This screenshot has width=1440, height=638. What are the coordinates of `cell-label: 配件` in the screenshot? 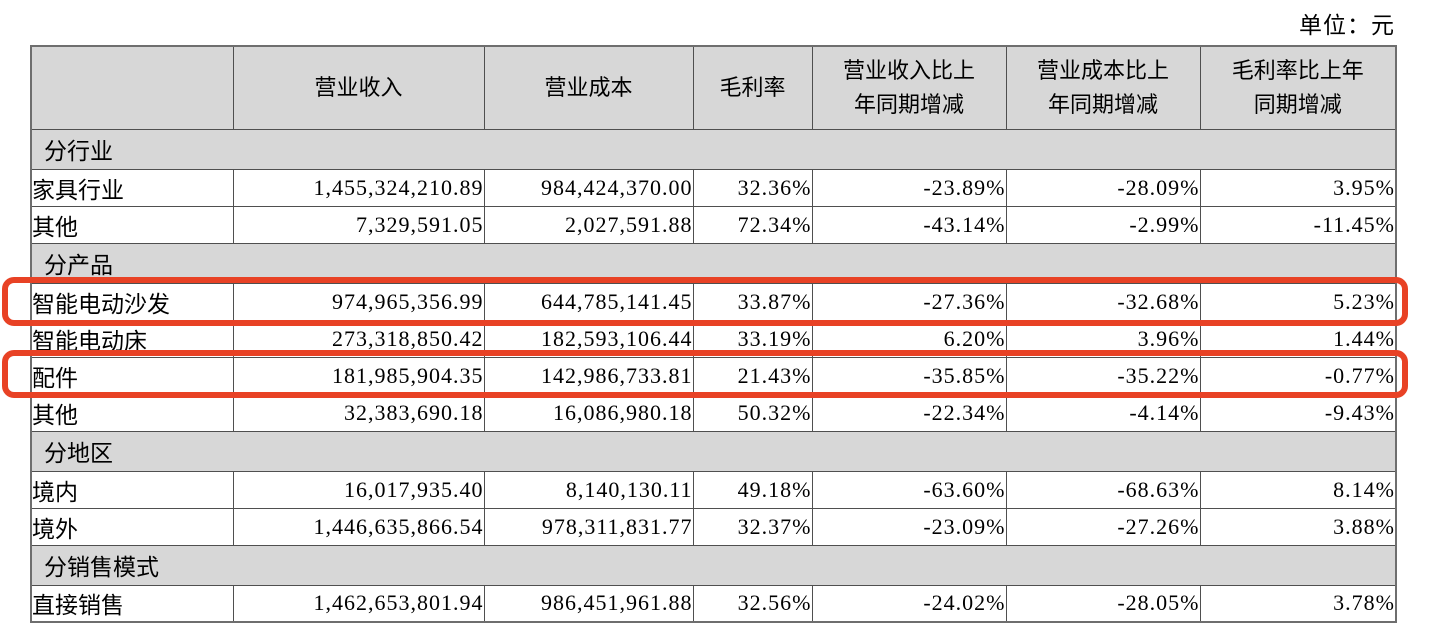 It's located at (132, 375).